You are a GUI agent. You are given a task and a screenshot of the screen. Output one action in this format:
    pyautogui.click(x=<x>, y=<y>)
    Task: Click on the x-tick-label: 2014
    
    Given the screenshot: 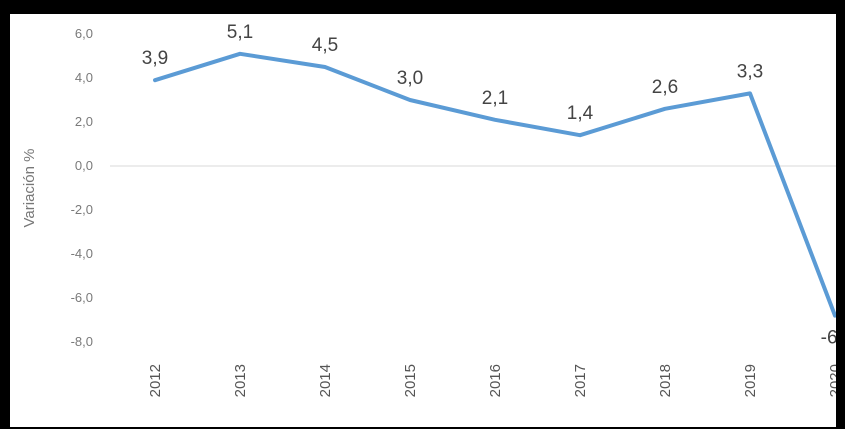 What is the action you would take?
    pyautogui.click(x=325, y=380)
    